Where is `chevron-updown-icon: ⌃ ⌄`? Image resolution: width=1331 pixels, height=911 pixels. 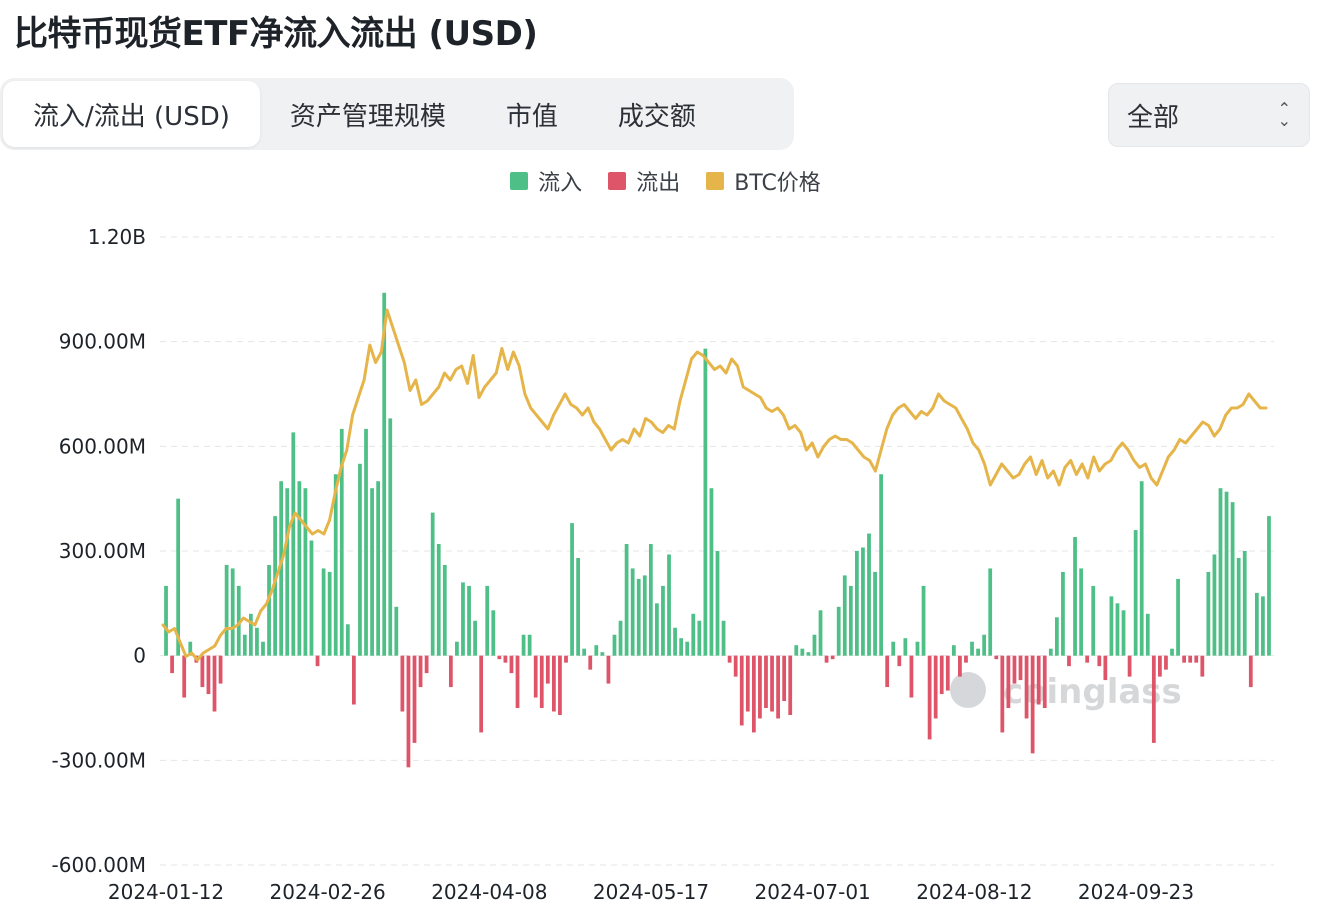 chevron-updown-icon: ⌃ ⌄ is located at coordinates (1284, 114).